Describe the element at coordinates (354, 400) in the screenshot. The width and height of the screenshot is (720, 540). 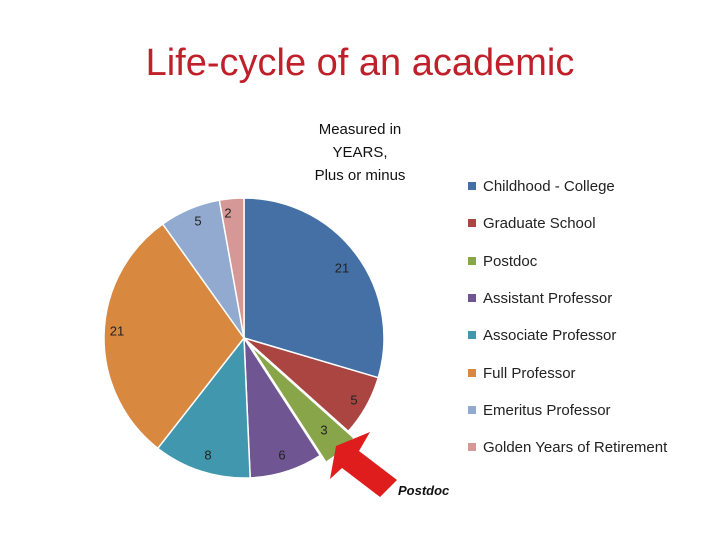
I see `data-label-2: 5` at that location.